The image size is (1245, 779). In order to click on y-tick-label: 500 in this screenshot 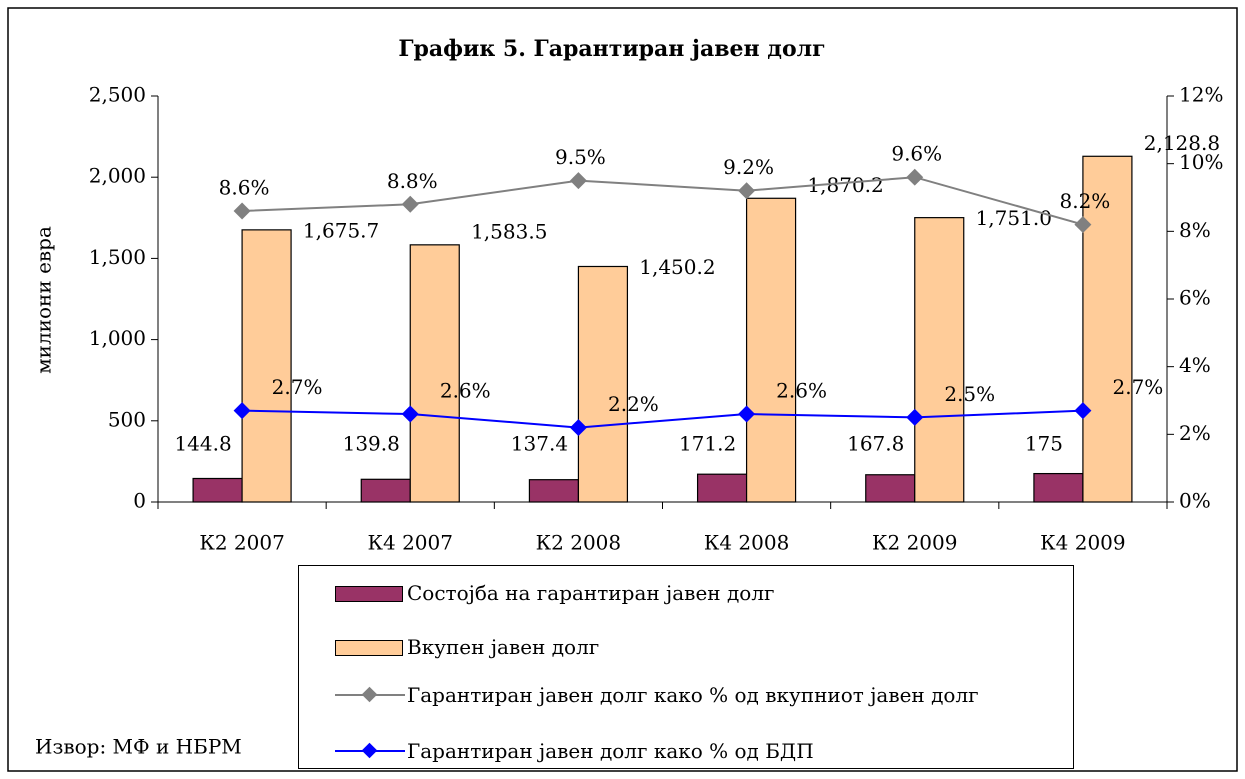, I will do `click(127, 419)`.